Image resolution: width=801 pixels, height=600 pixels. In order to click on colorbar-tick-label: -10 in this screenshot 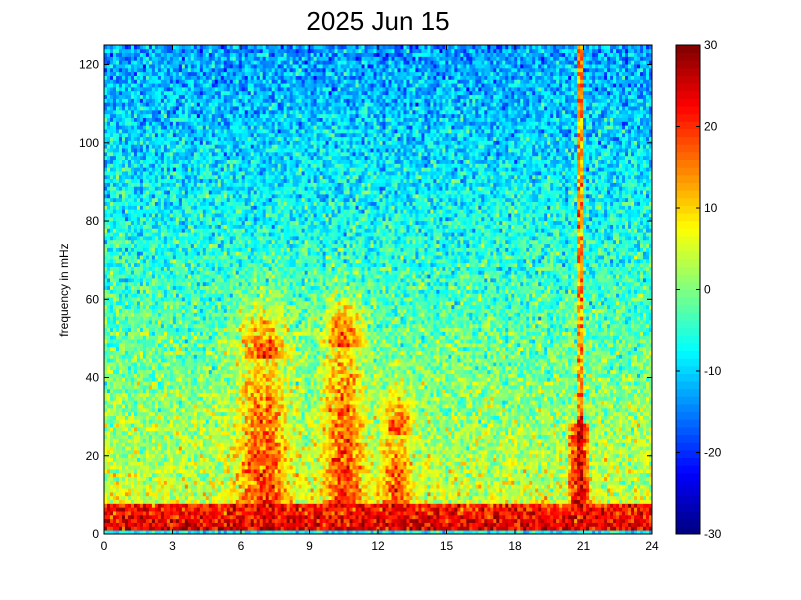, I will do `click(713, 371)`.